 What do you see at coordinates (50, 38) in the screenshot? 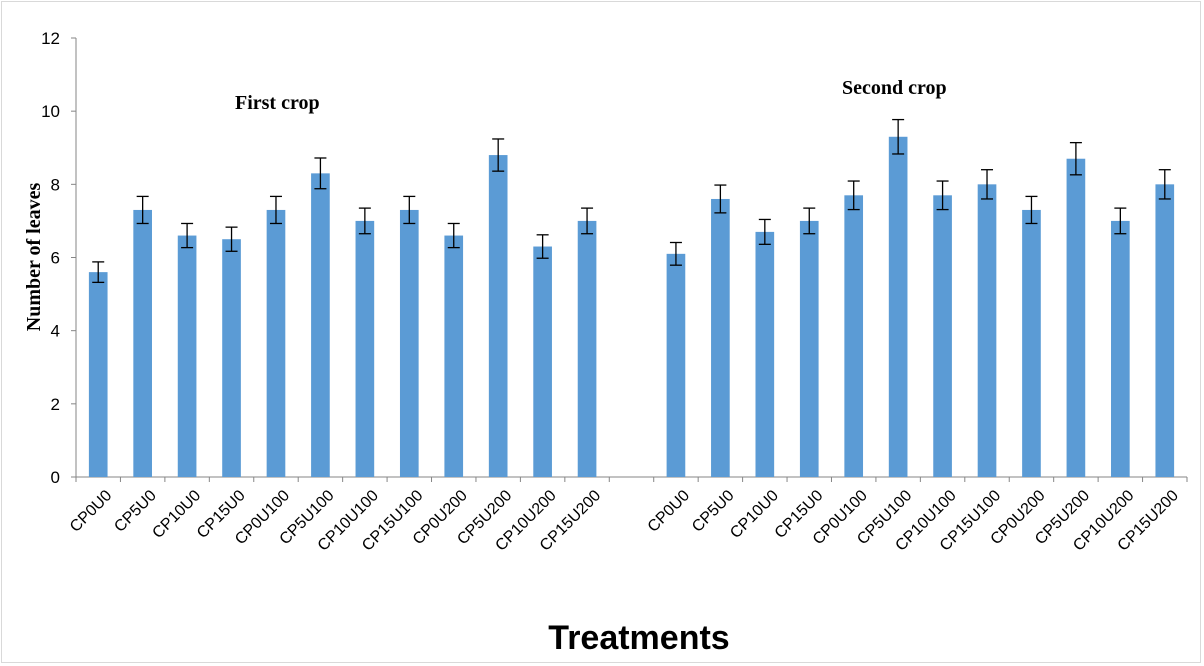
I see `y-tick-label: 12` at bounding box center [50, 38].